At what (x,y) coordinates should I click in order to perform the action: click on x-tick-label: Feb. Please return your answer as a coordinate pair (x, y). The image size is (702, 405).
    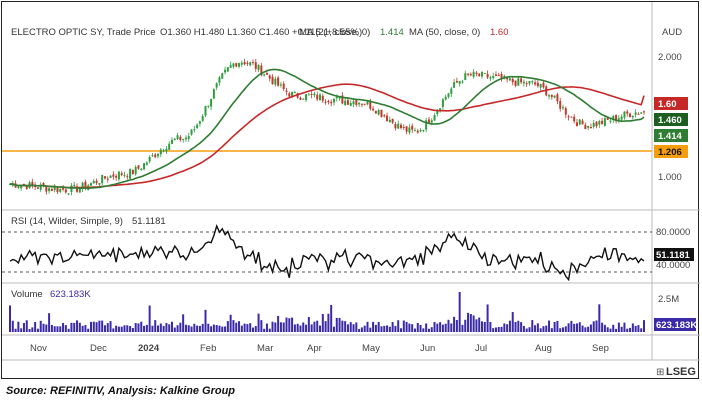
    Looking at the image, I should click on (208, 348).